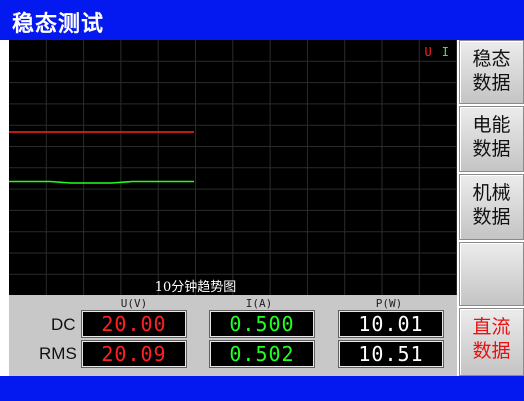 The width and height of the screenshot is (524, 401). Describe the element at coordinates (491, 274) in the screenshot. I see `empty-button` at that location.